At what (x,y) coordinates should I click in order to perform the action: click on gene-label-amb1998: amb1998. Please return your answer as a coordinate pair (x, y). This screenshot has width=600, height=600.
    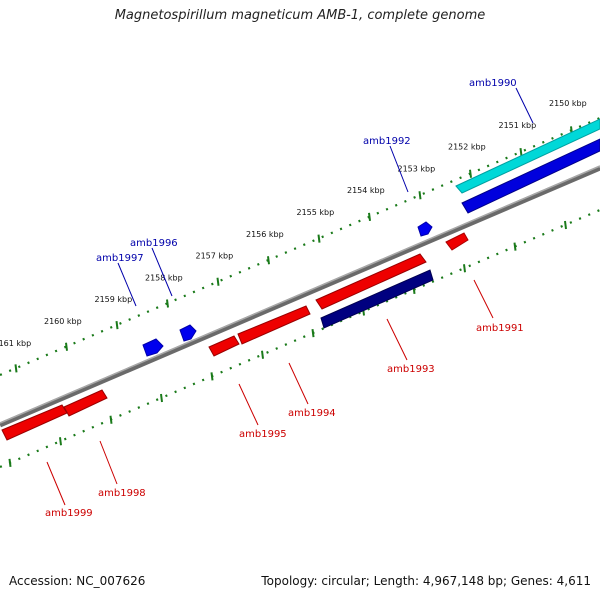
    Looking at the image, I should click on (122, 493).